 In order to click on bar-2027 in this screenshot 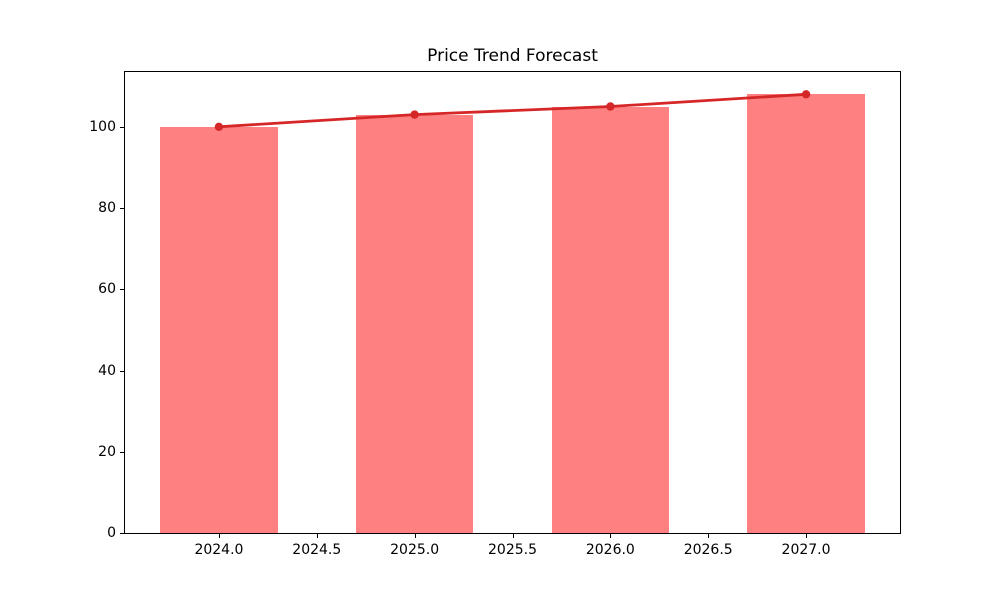, I will do `click(806, 313)`.